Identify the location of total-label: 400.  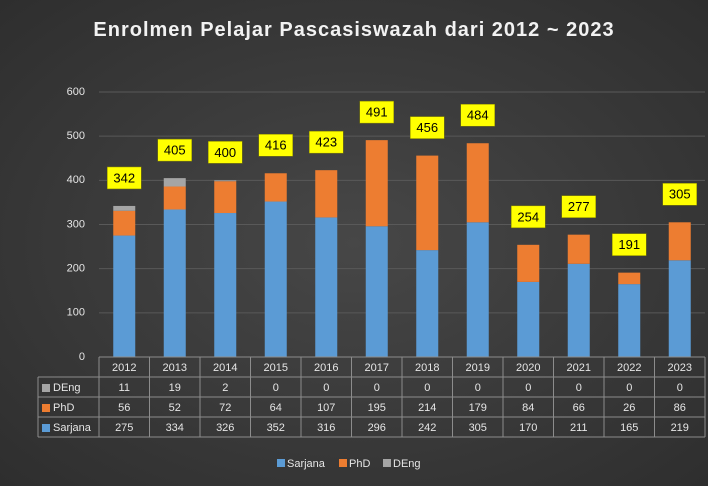
(225, 152).